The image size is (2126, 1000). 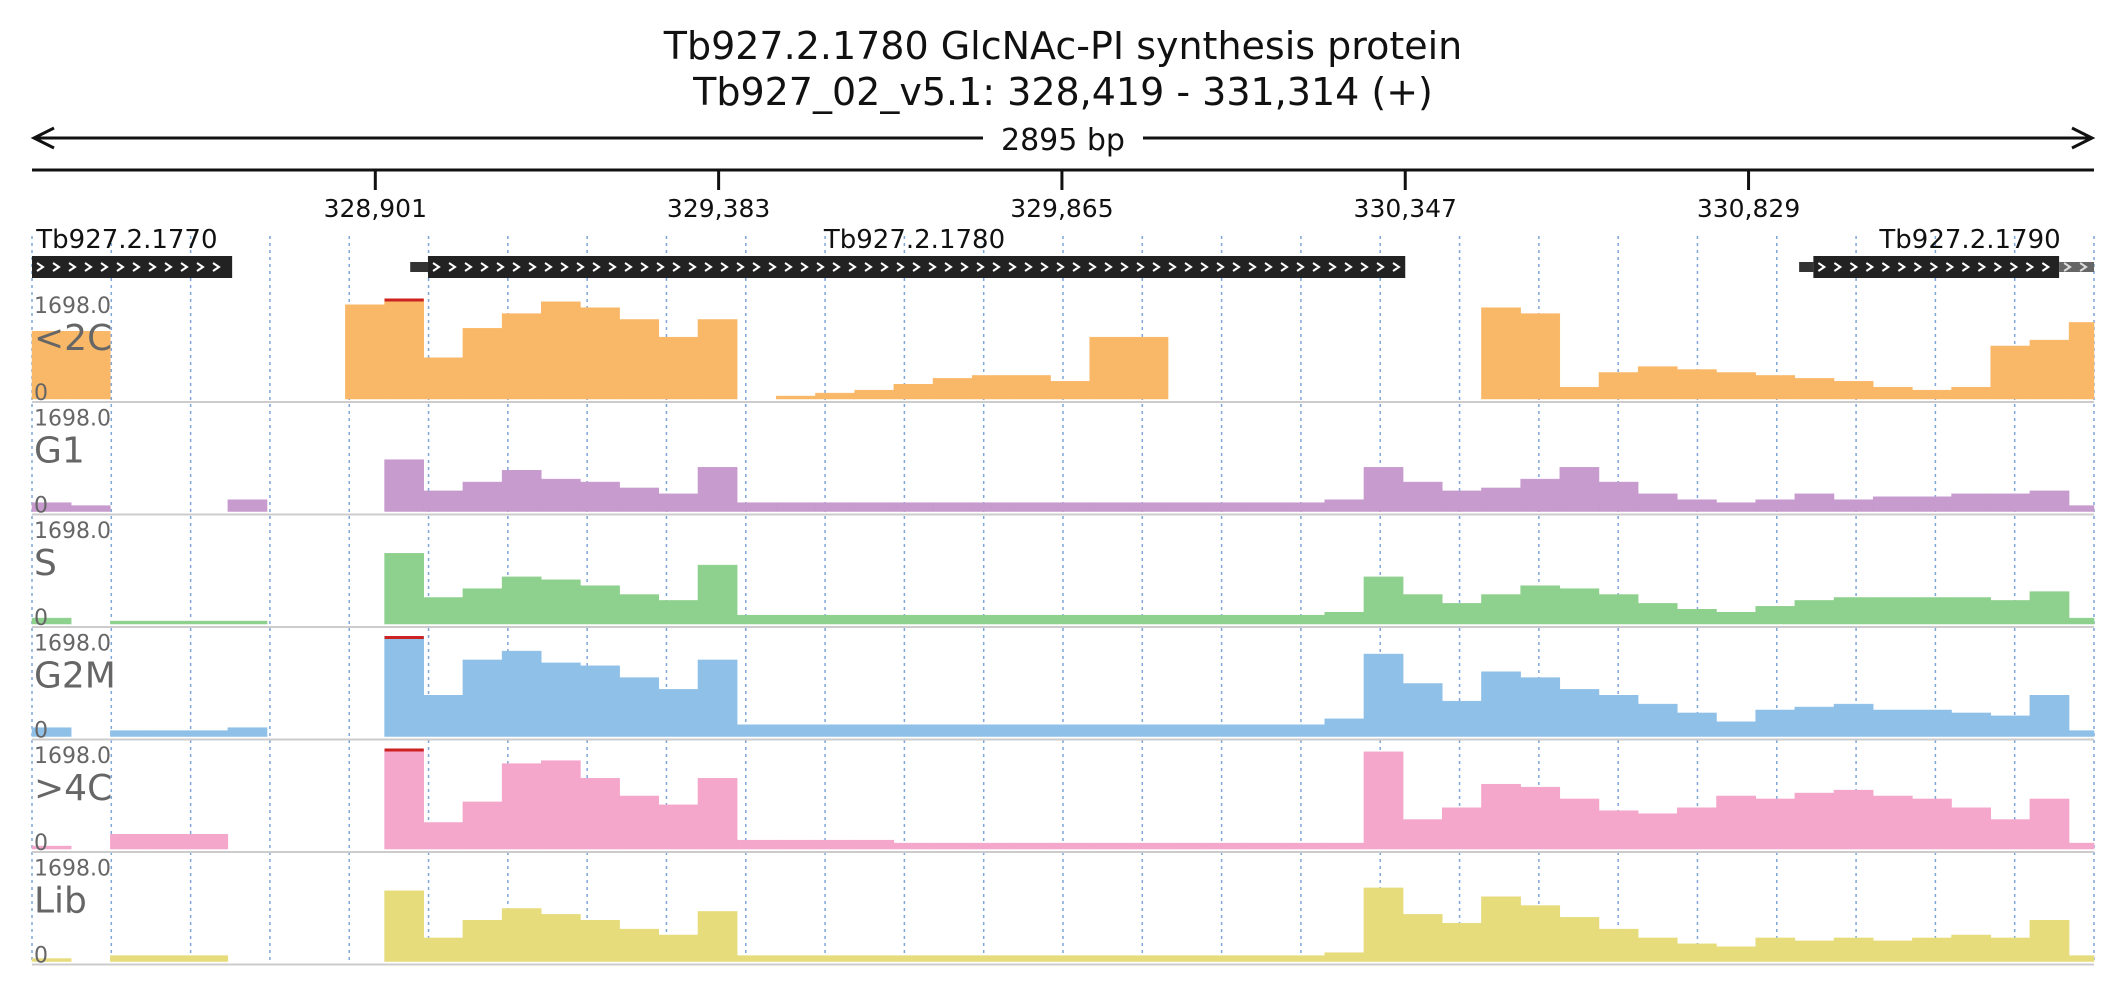 What do you see at coordinates (41, 393) in the screenshot?
I see `track-ymin-label: 0` at bounding box center [41, 393].